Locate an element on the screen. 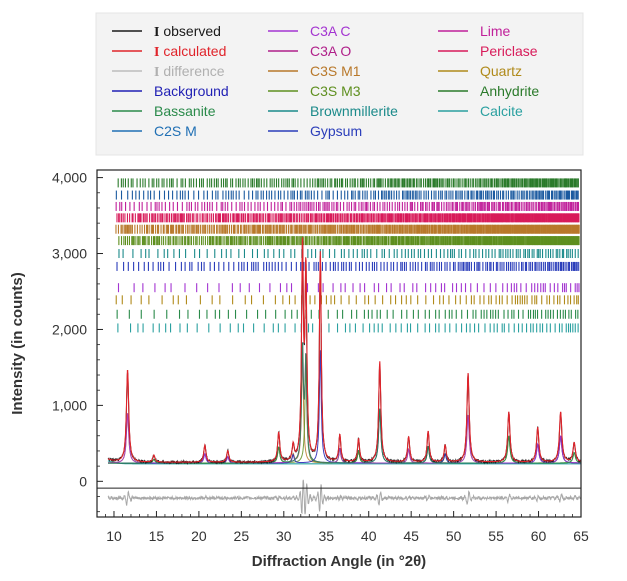 Image resolution: width=627 pixels, height=581 pixels. tick-row-gypsum is located at coordinates (348, 266).